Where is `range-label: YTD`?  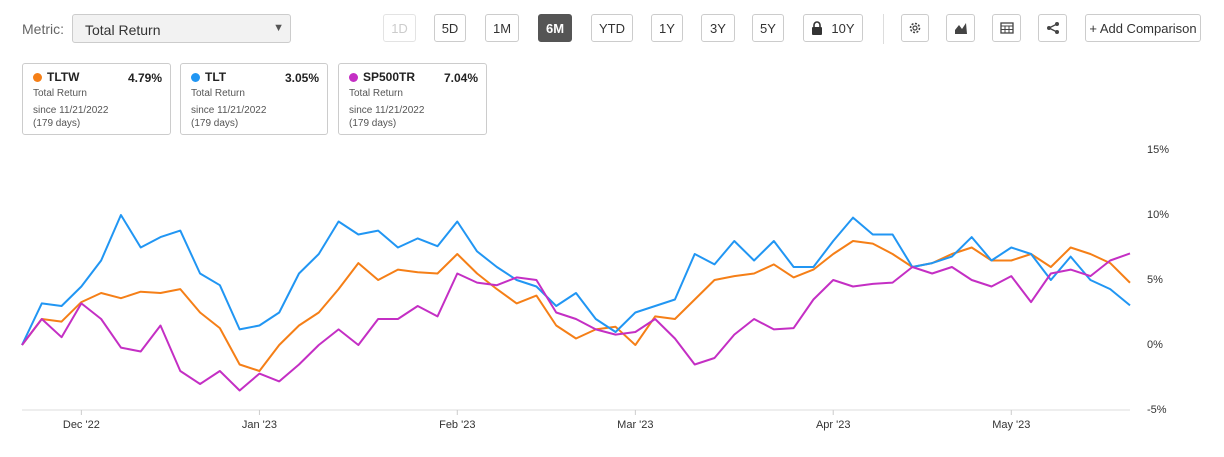
range-label: YTD is located at coordinates (612, 28).